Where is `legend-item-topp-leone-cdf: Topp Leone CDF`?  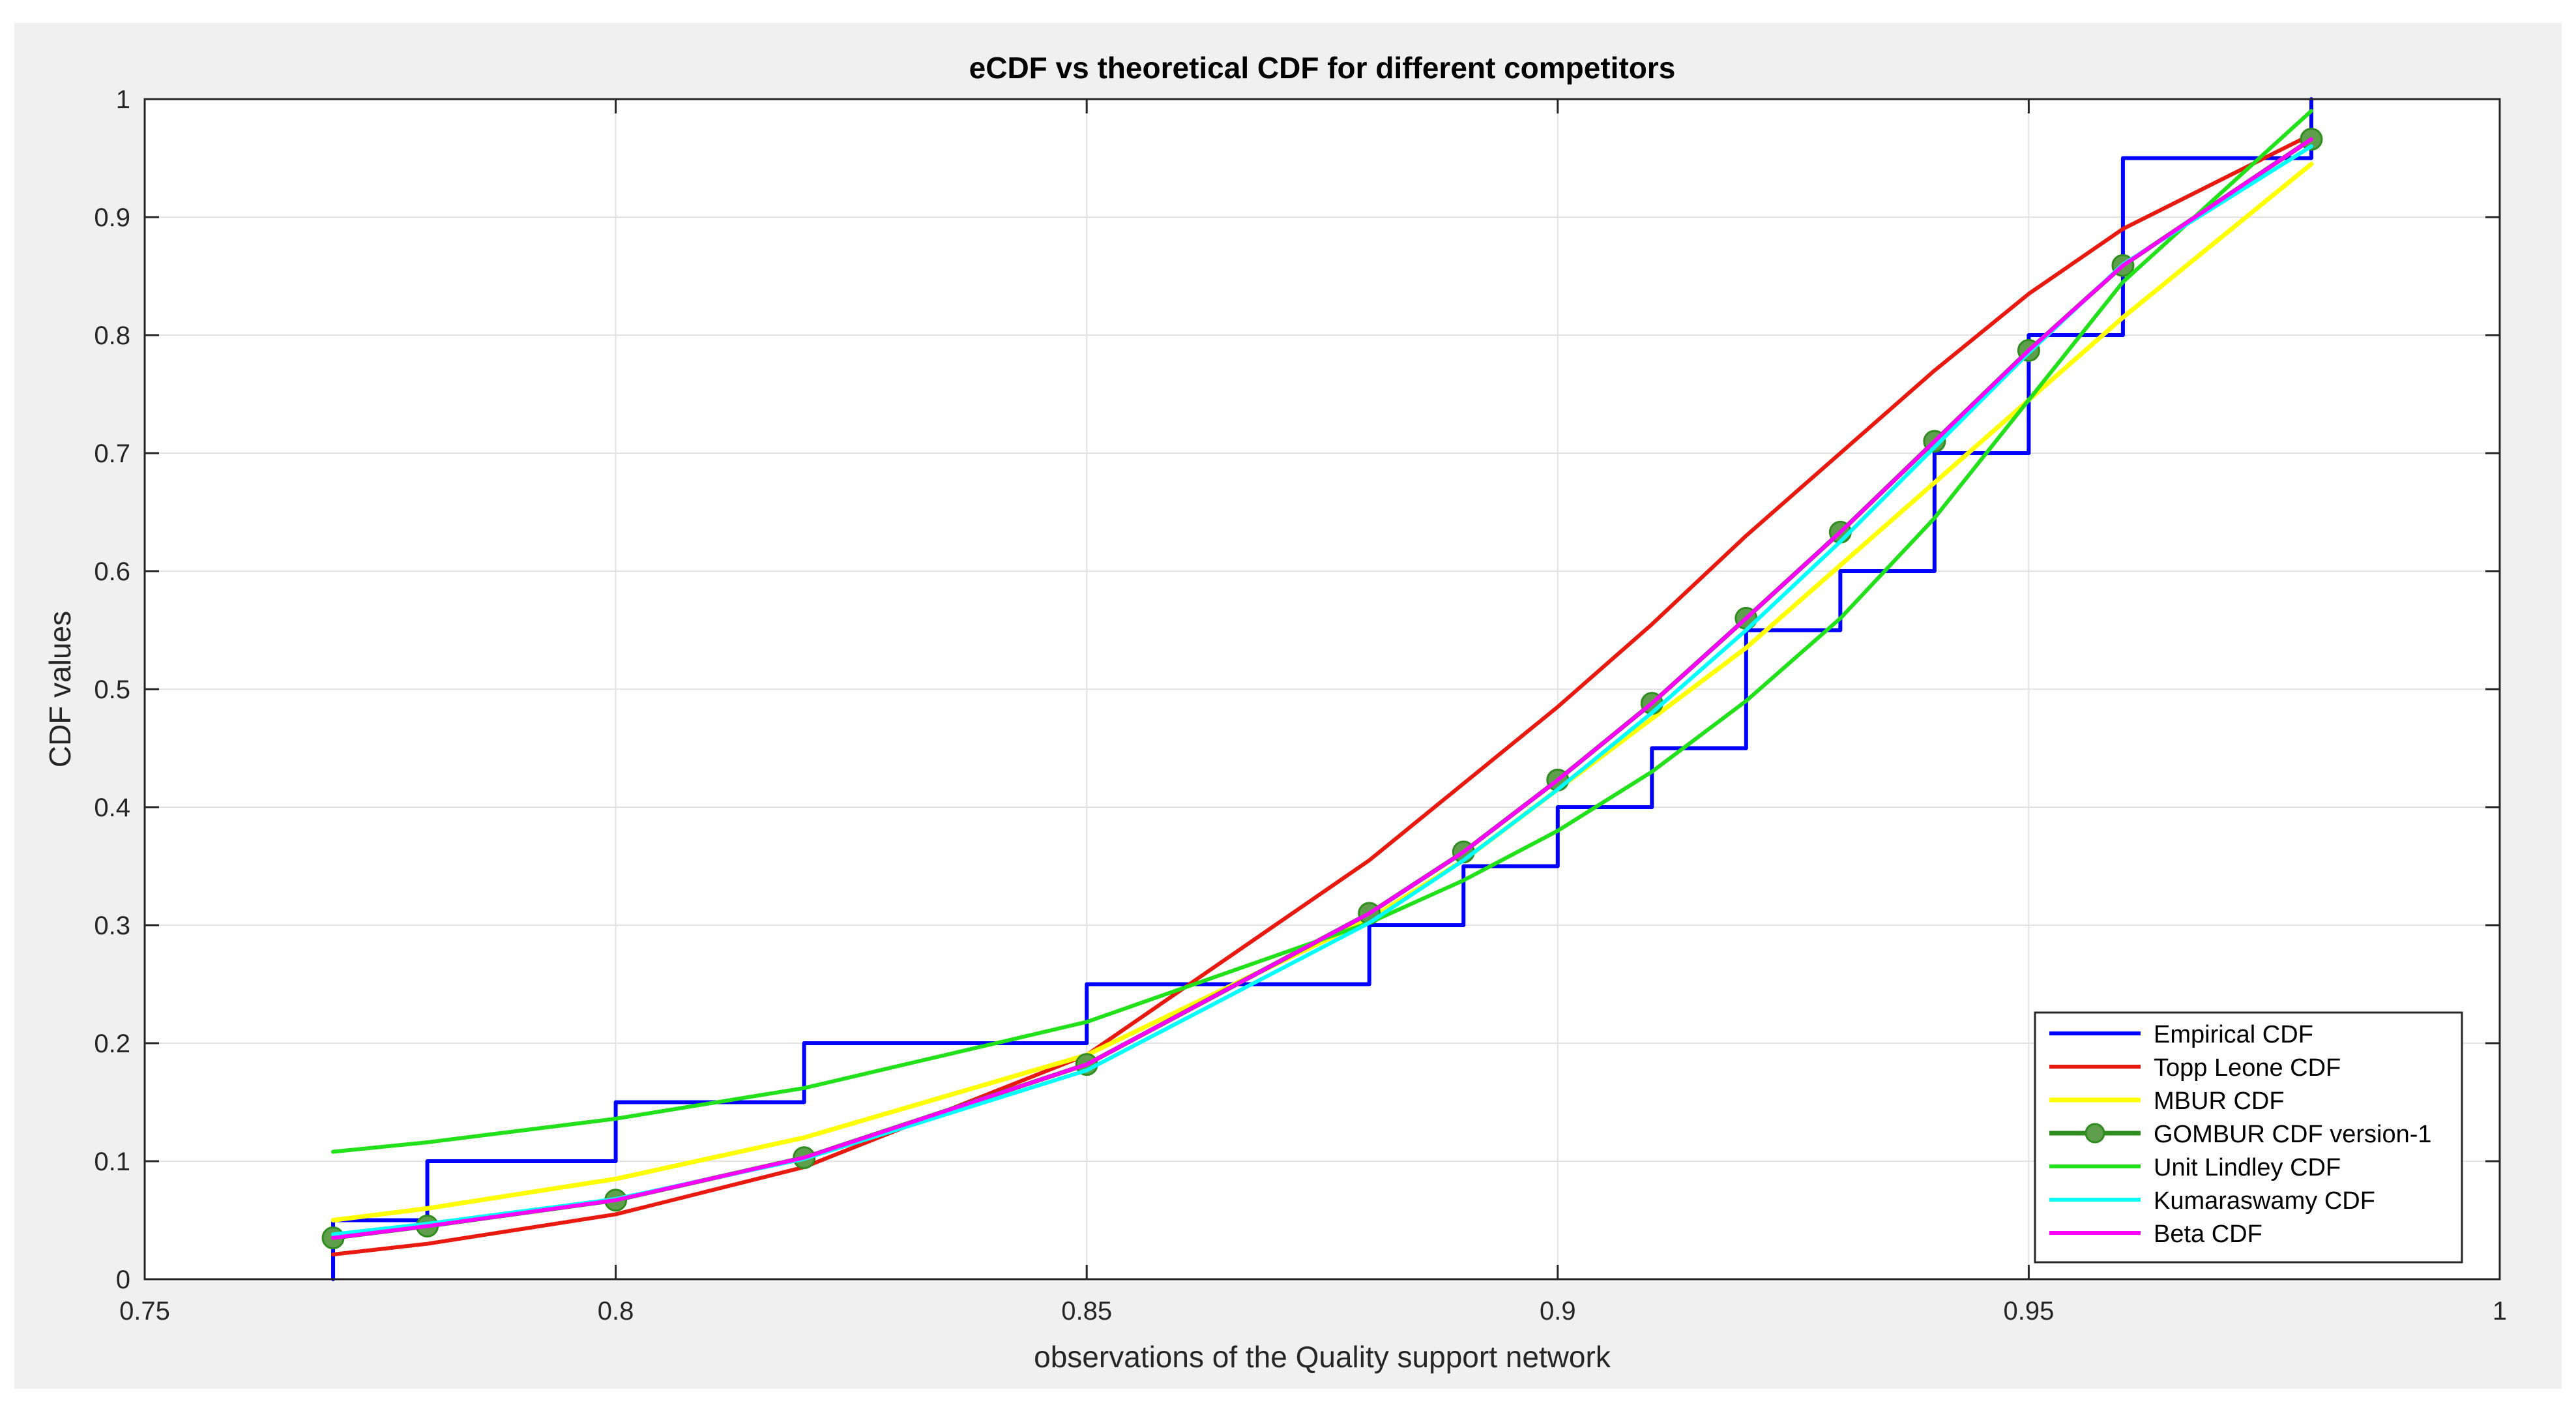
legend-item-topp-leone-cdf: Topp Leone CDF is located at coordinates (2195, 1068).